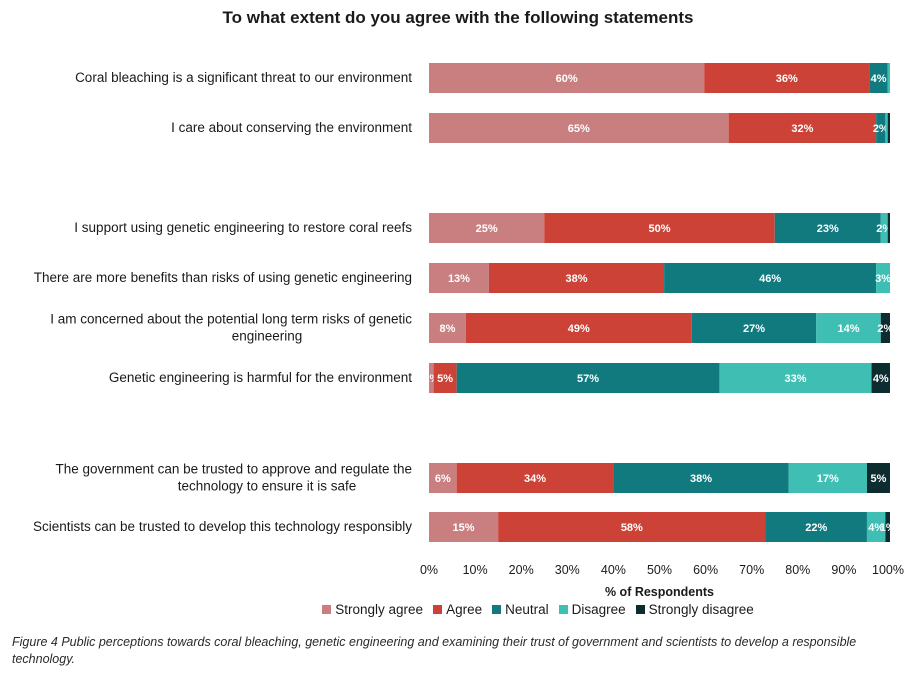  I want to click on data-label: 50%, so click(659, 229).